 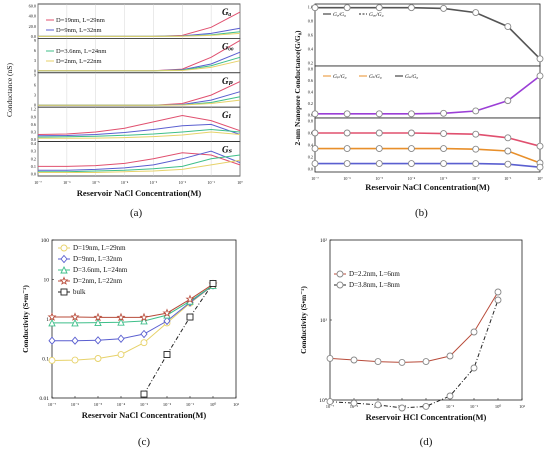 I want to click on panel-label: (c), so click(x=144, y=442).